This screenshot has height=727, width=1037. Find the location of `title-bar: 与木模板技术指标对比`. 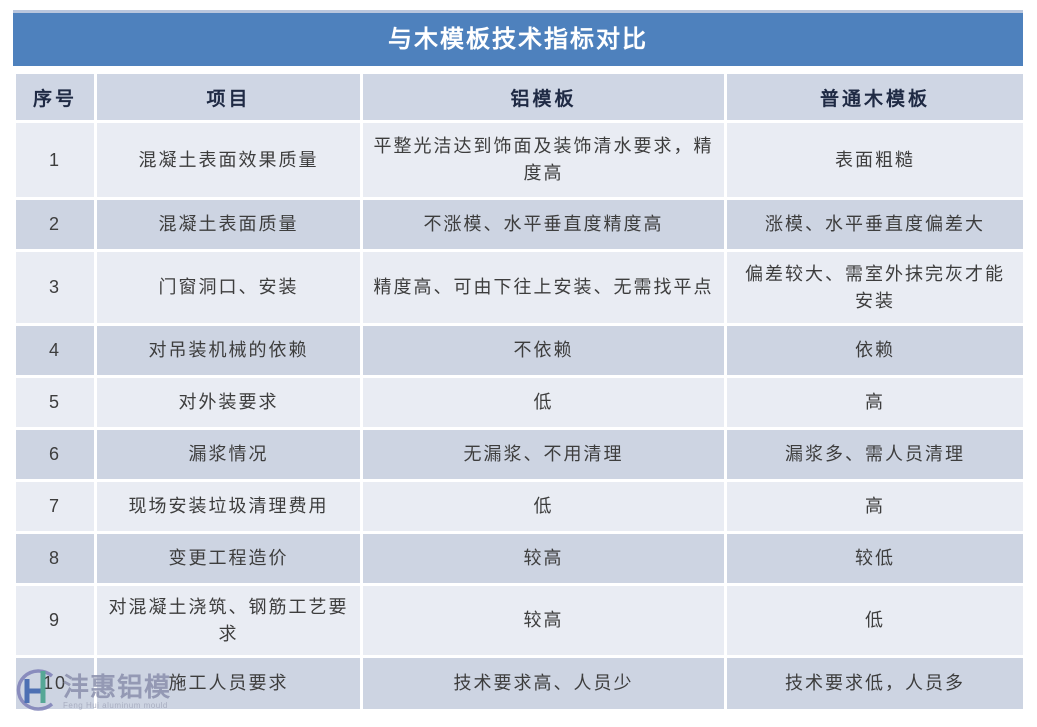

title-bar: 与木模板技术指标对比 is located at coordinates (518, 38).